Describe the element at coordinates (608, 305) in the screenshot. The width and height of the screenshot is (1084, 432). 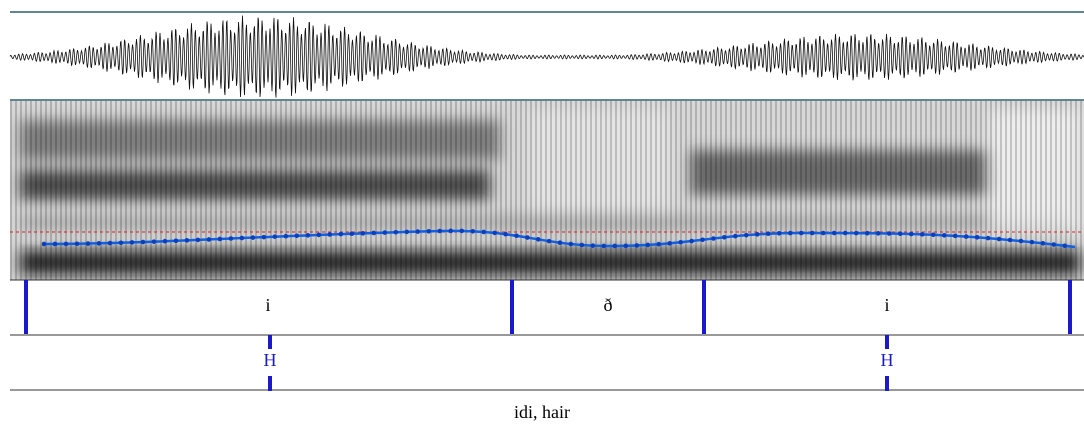
I see `interval-label: ð` at that location.